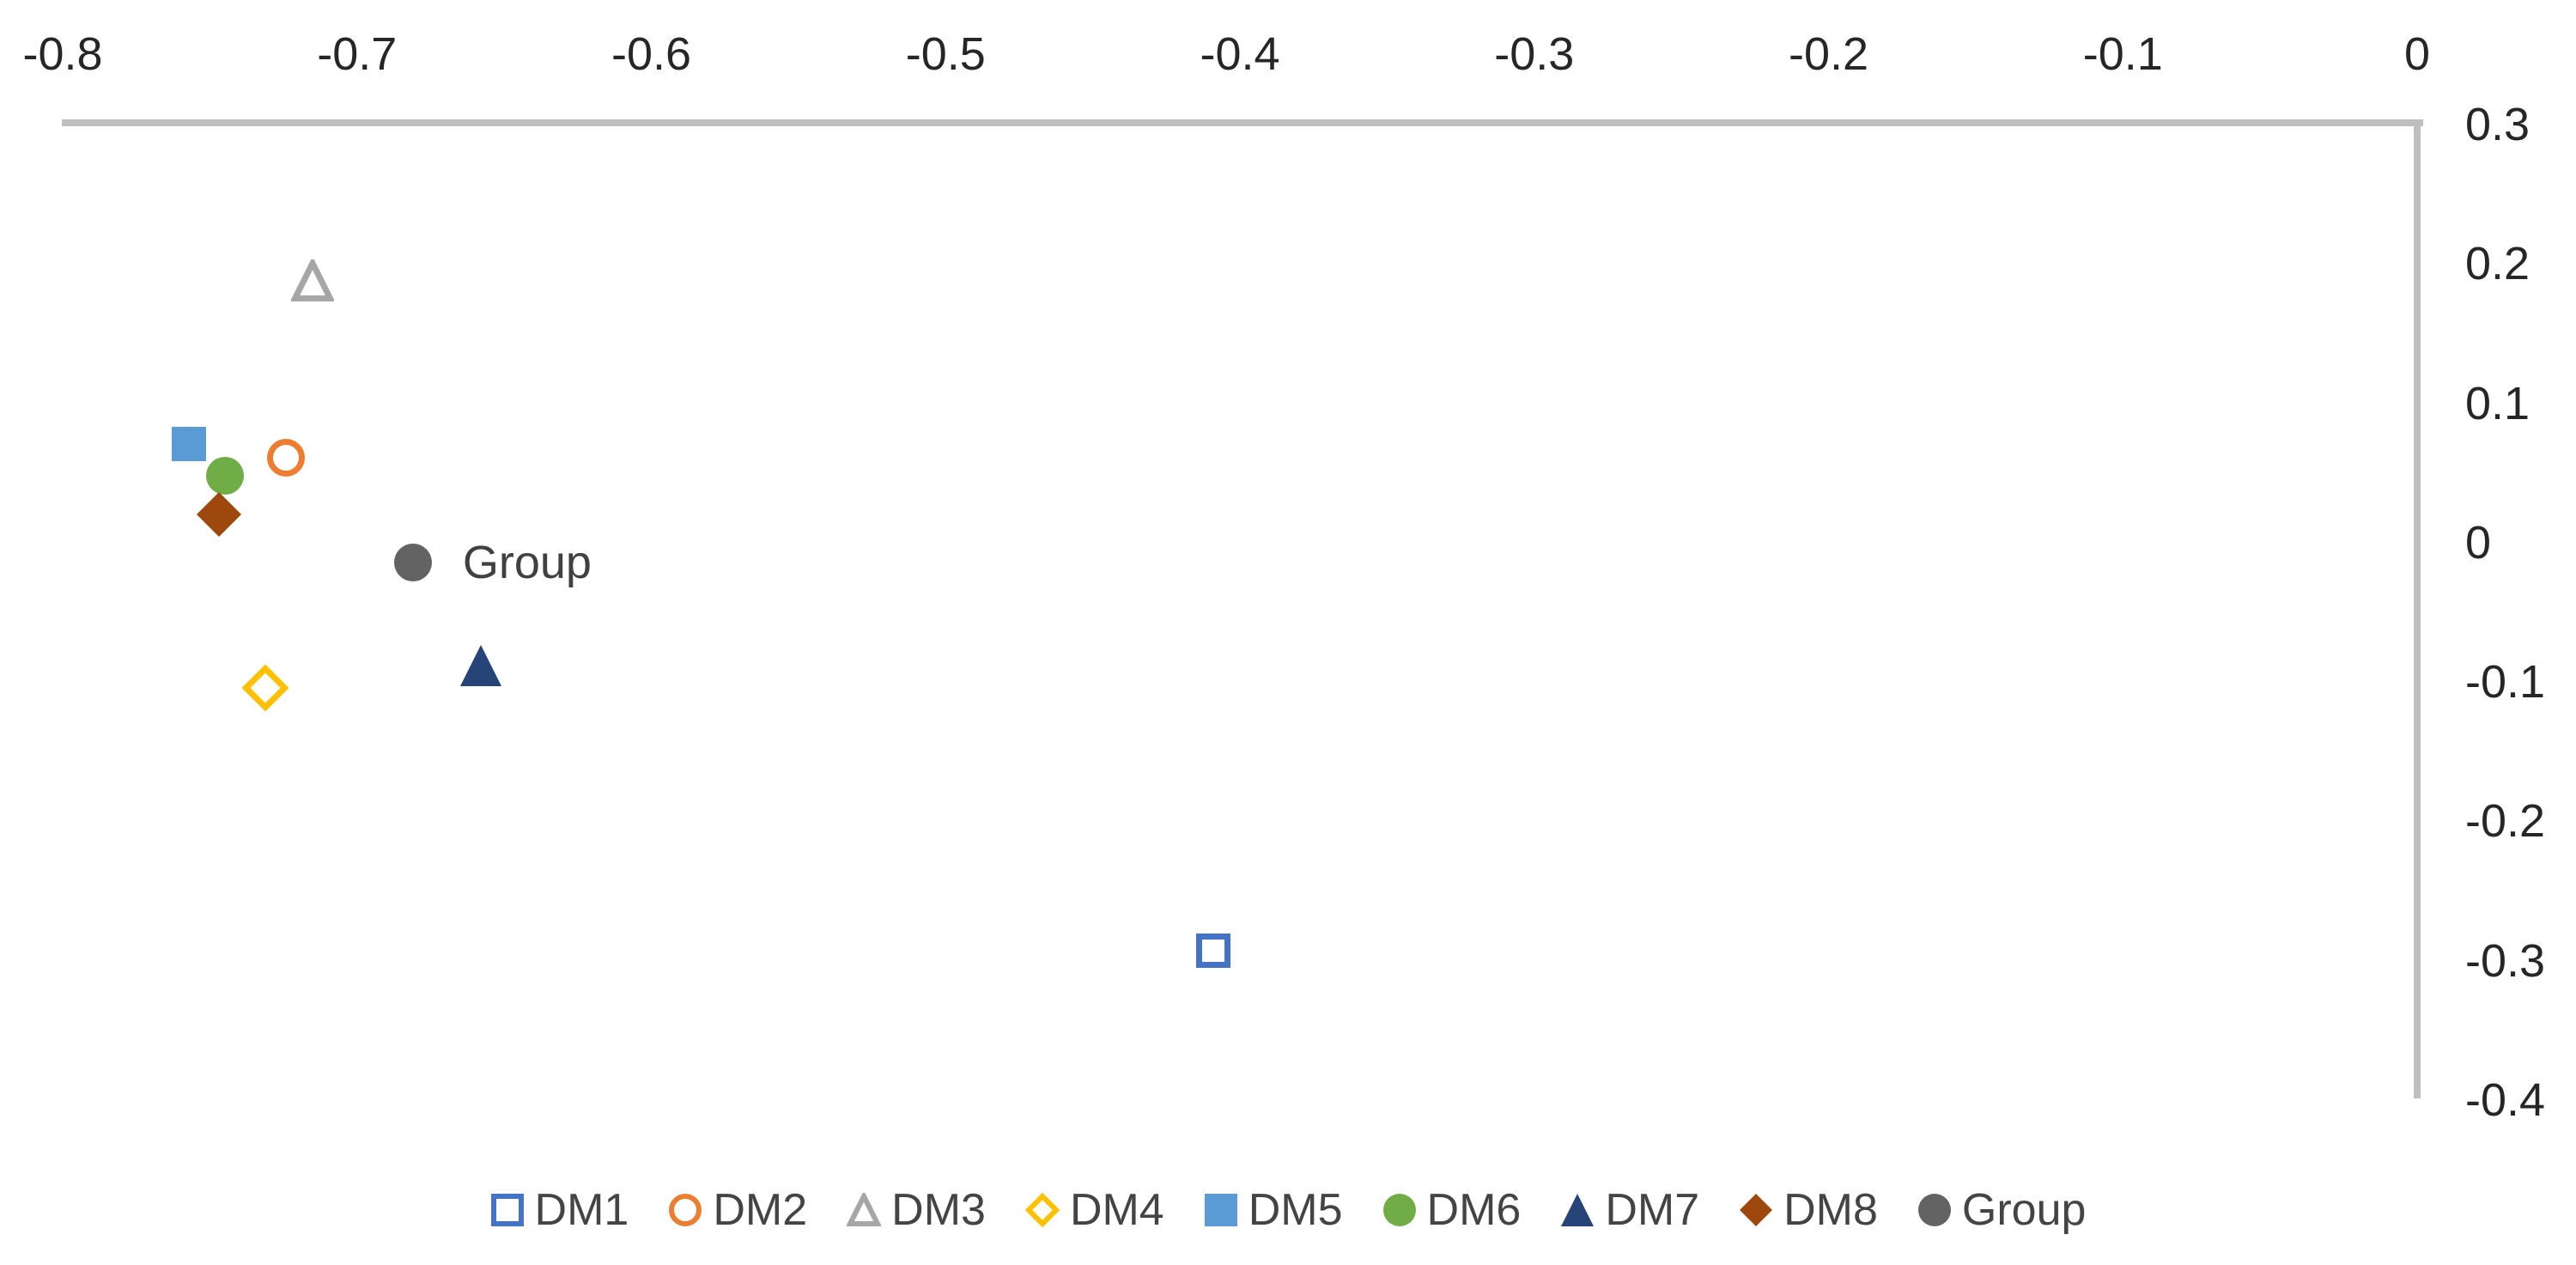 This screenshot has height=1265, width=2576. I want to click on data-point-dm5, so click(189, 444).